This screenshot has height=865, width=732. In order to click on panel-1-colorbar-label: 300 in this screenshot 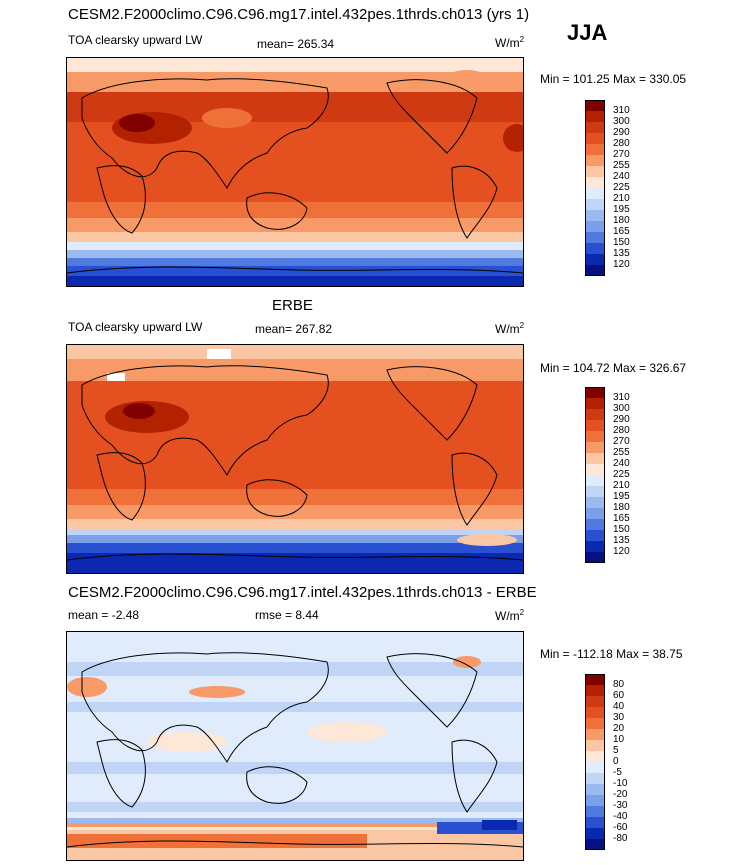, I will do `click(621, 121)`.